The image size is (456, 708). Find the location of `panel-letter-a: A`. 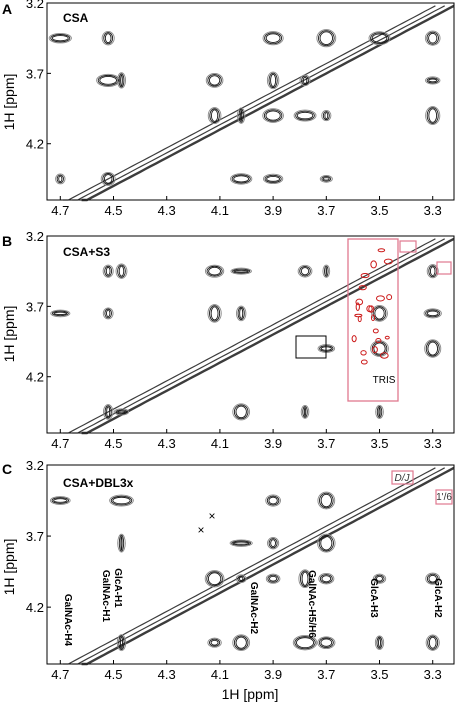

panel-letter-a: A is located at coordinates (7, 9).